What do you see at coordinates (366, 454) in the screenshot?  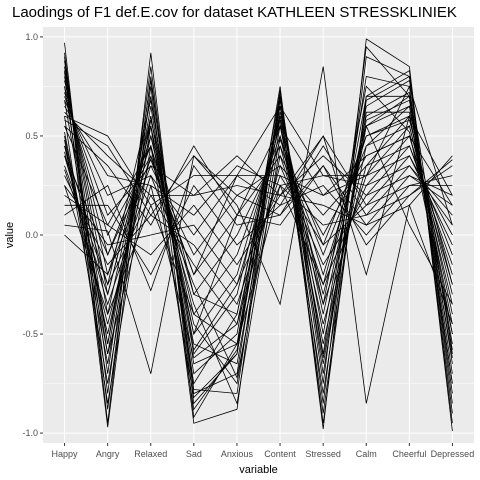 I see `x-tick-label: Calm` at bounding box center [366, 454].